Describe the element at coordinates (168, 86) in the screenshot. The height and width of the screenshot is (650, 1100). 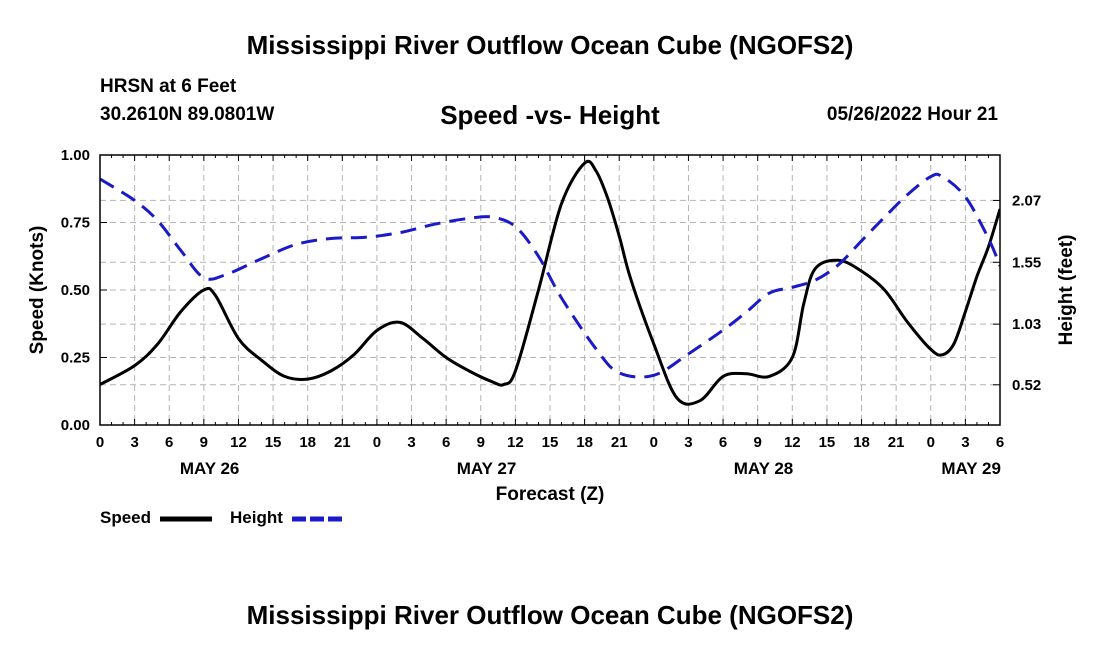
I see `station-label: HRSN at 6 Feet` at that location.